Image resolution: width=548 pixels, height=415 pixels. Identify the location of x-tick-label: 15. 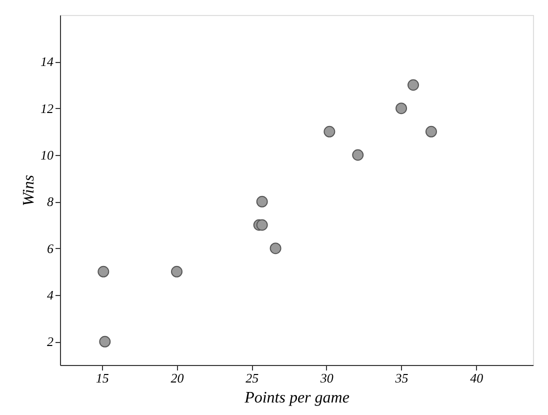
(103, 378).